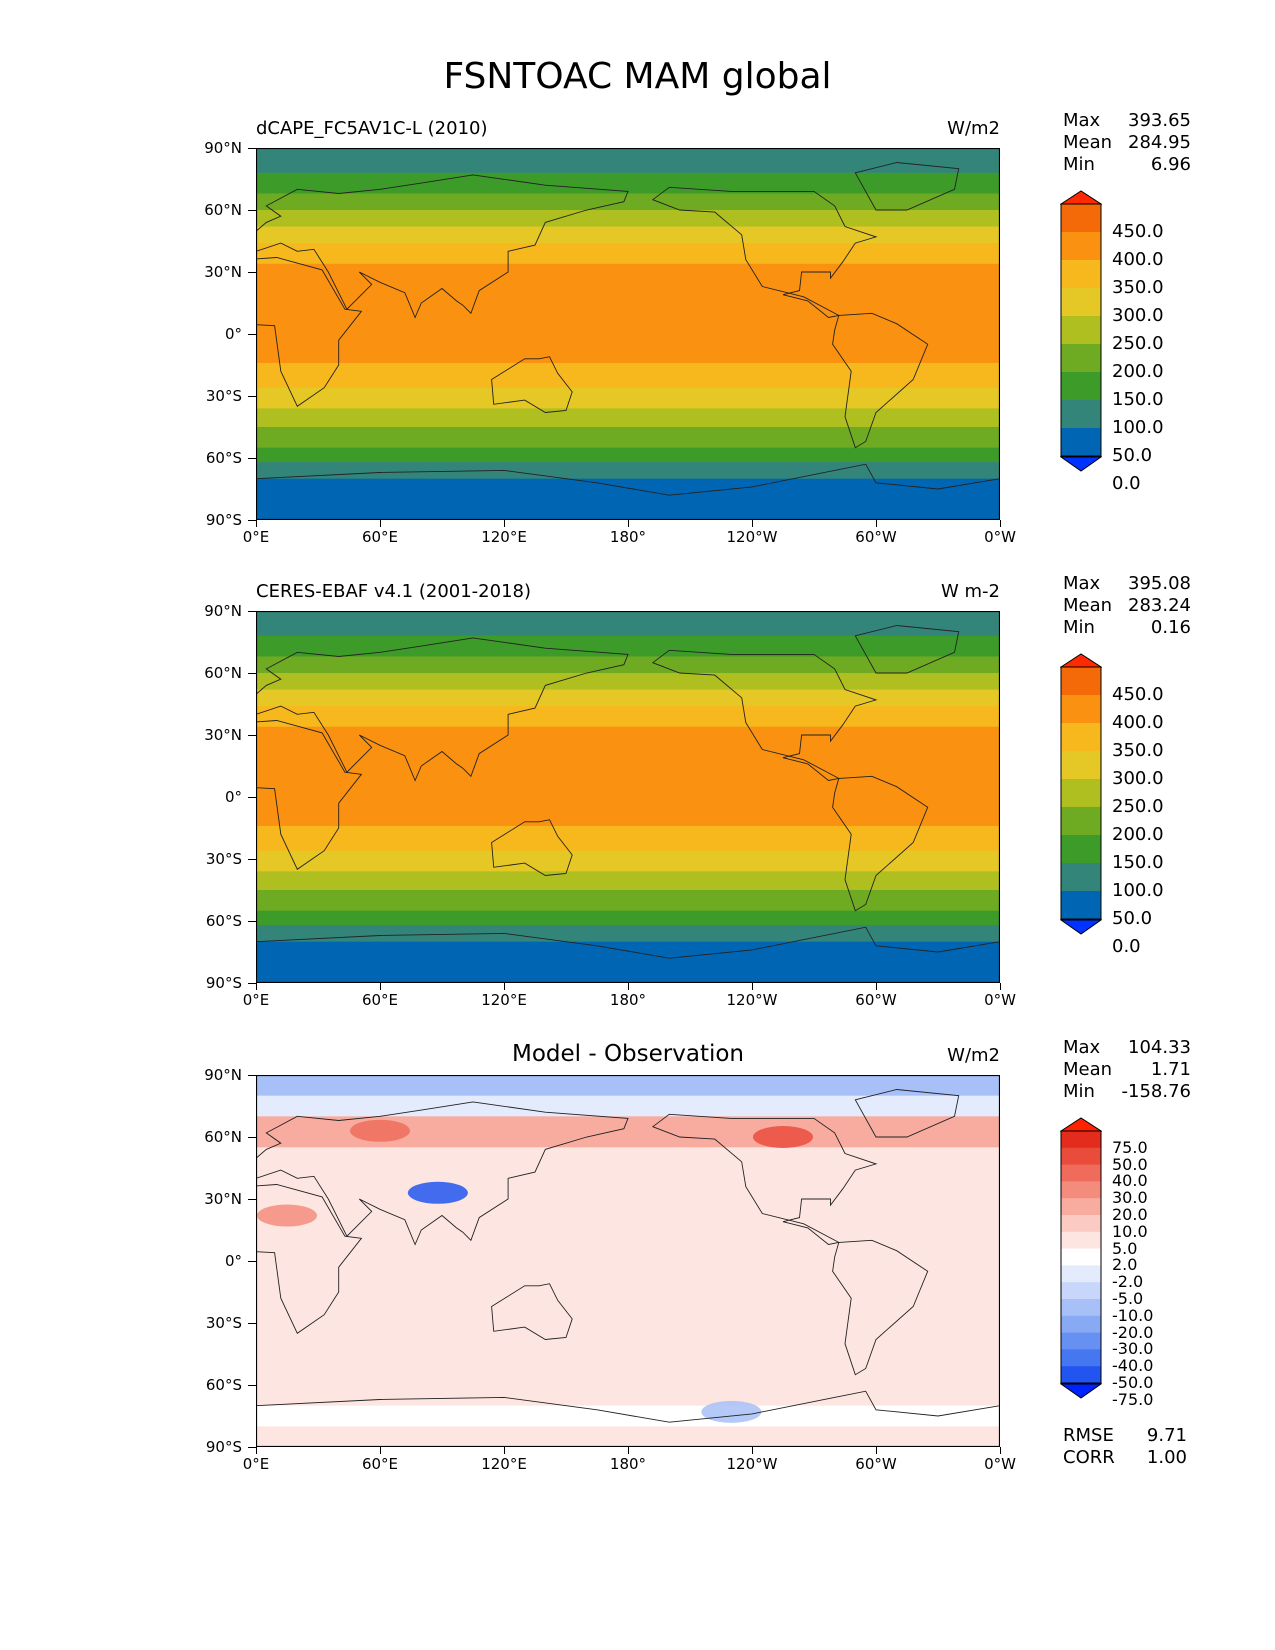 This screenshot has width=1275, height=1650. What do you see at coordinates (1133, 1399) in the screenshot?
I see `colorbar-tick-label: -75.0` at bounding box center [1133, 1399].